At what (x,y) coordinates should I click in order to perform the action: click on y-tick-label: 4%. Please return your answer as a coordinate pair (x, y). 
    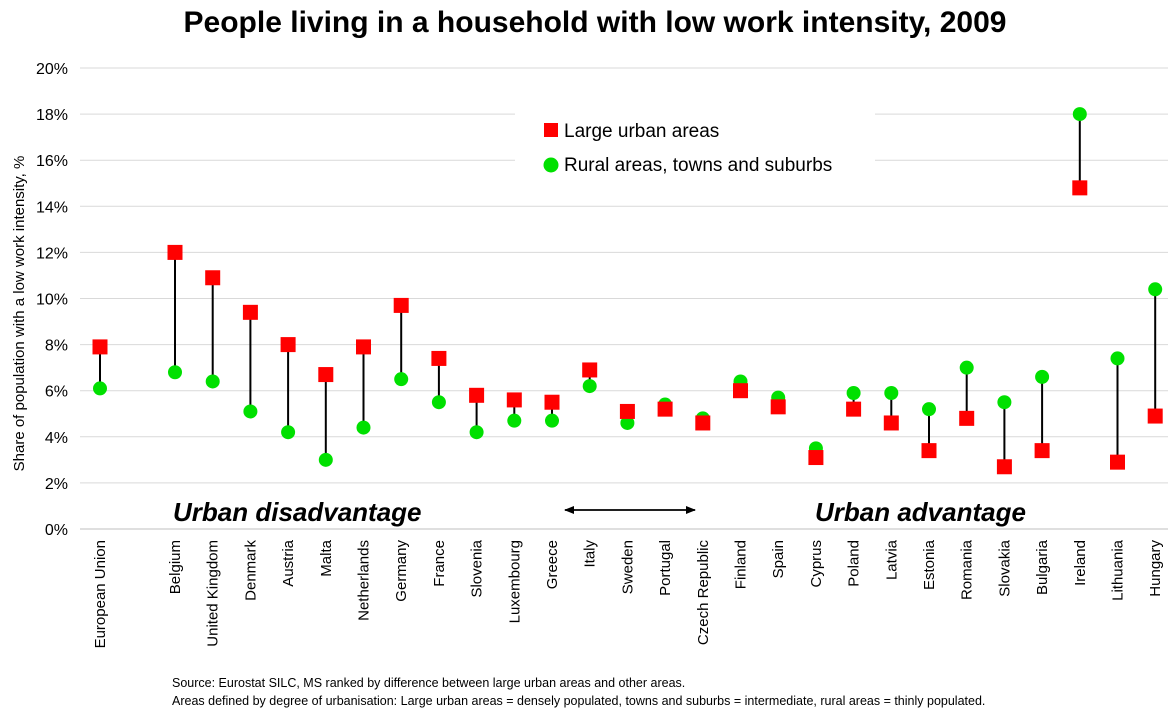
    Looking at the image, I should click on (56, 438).